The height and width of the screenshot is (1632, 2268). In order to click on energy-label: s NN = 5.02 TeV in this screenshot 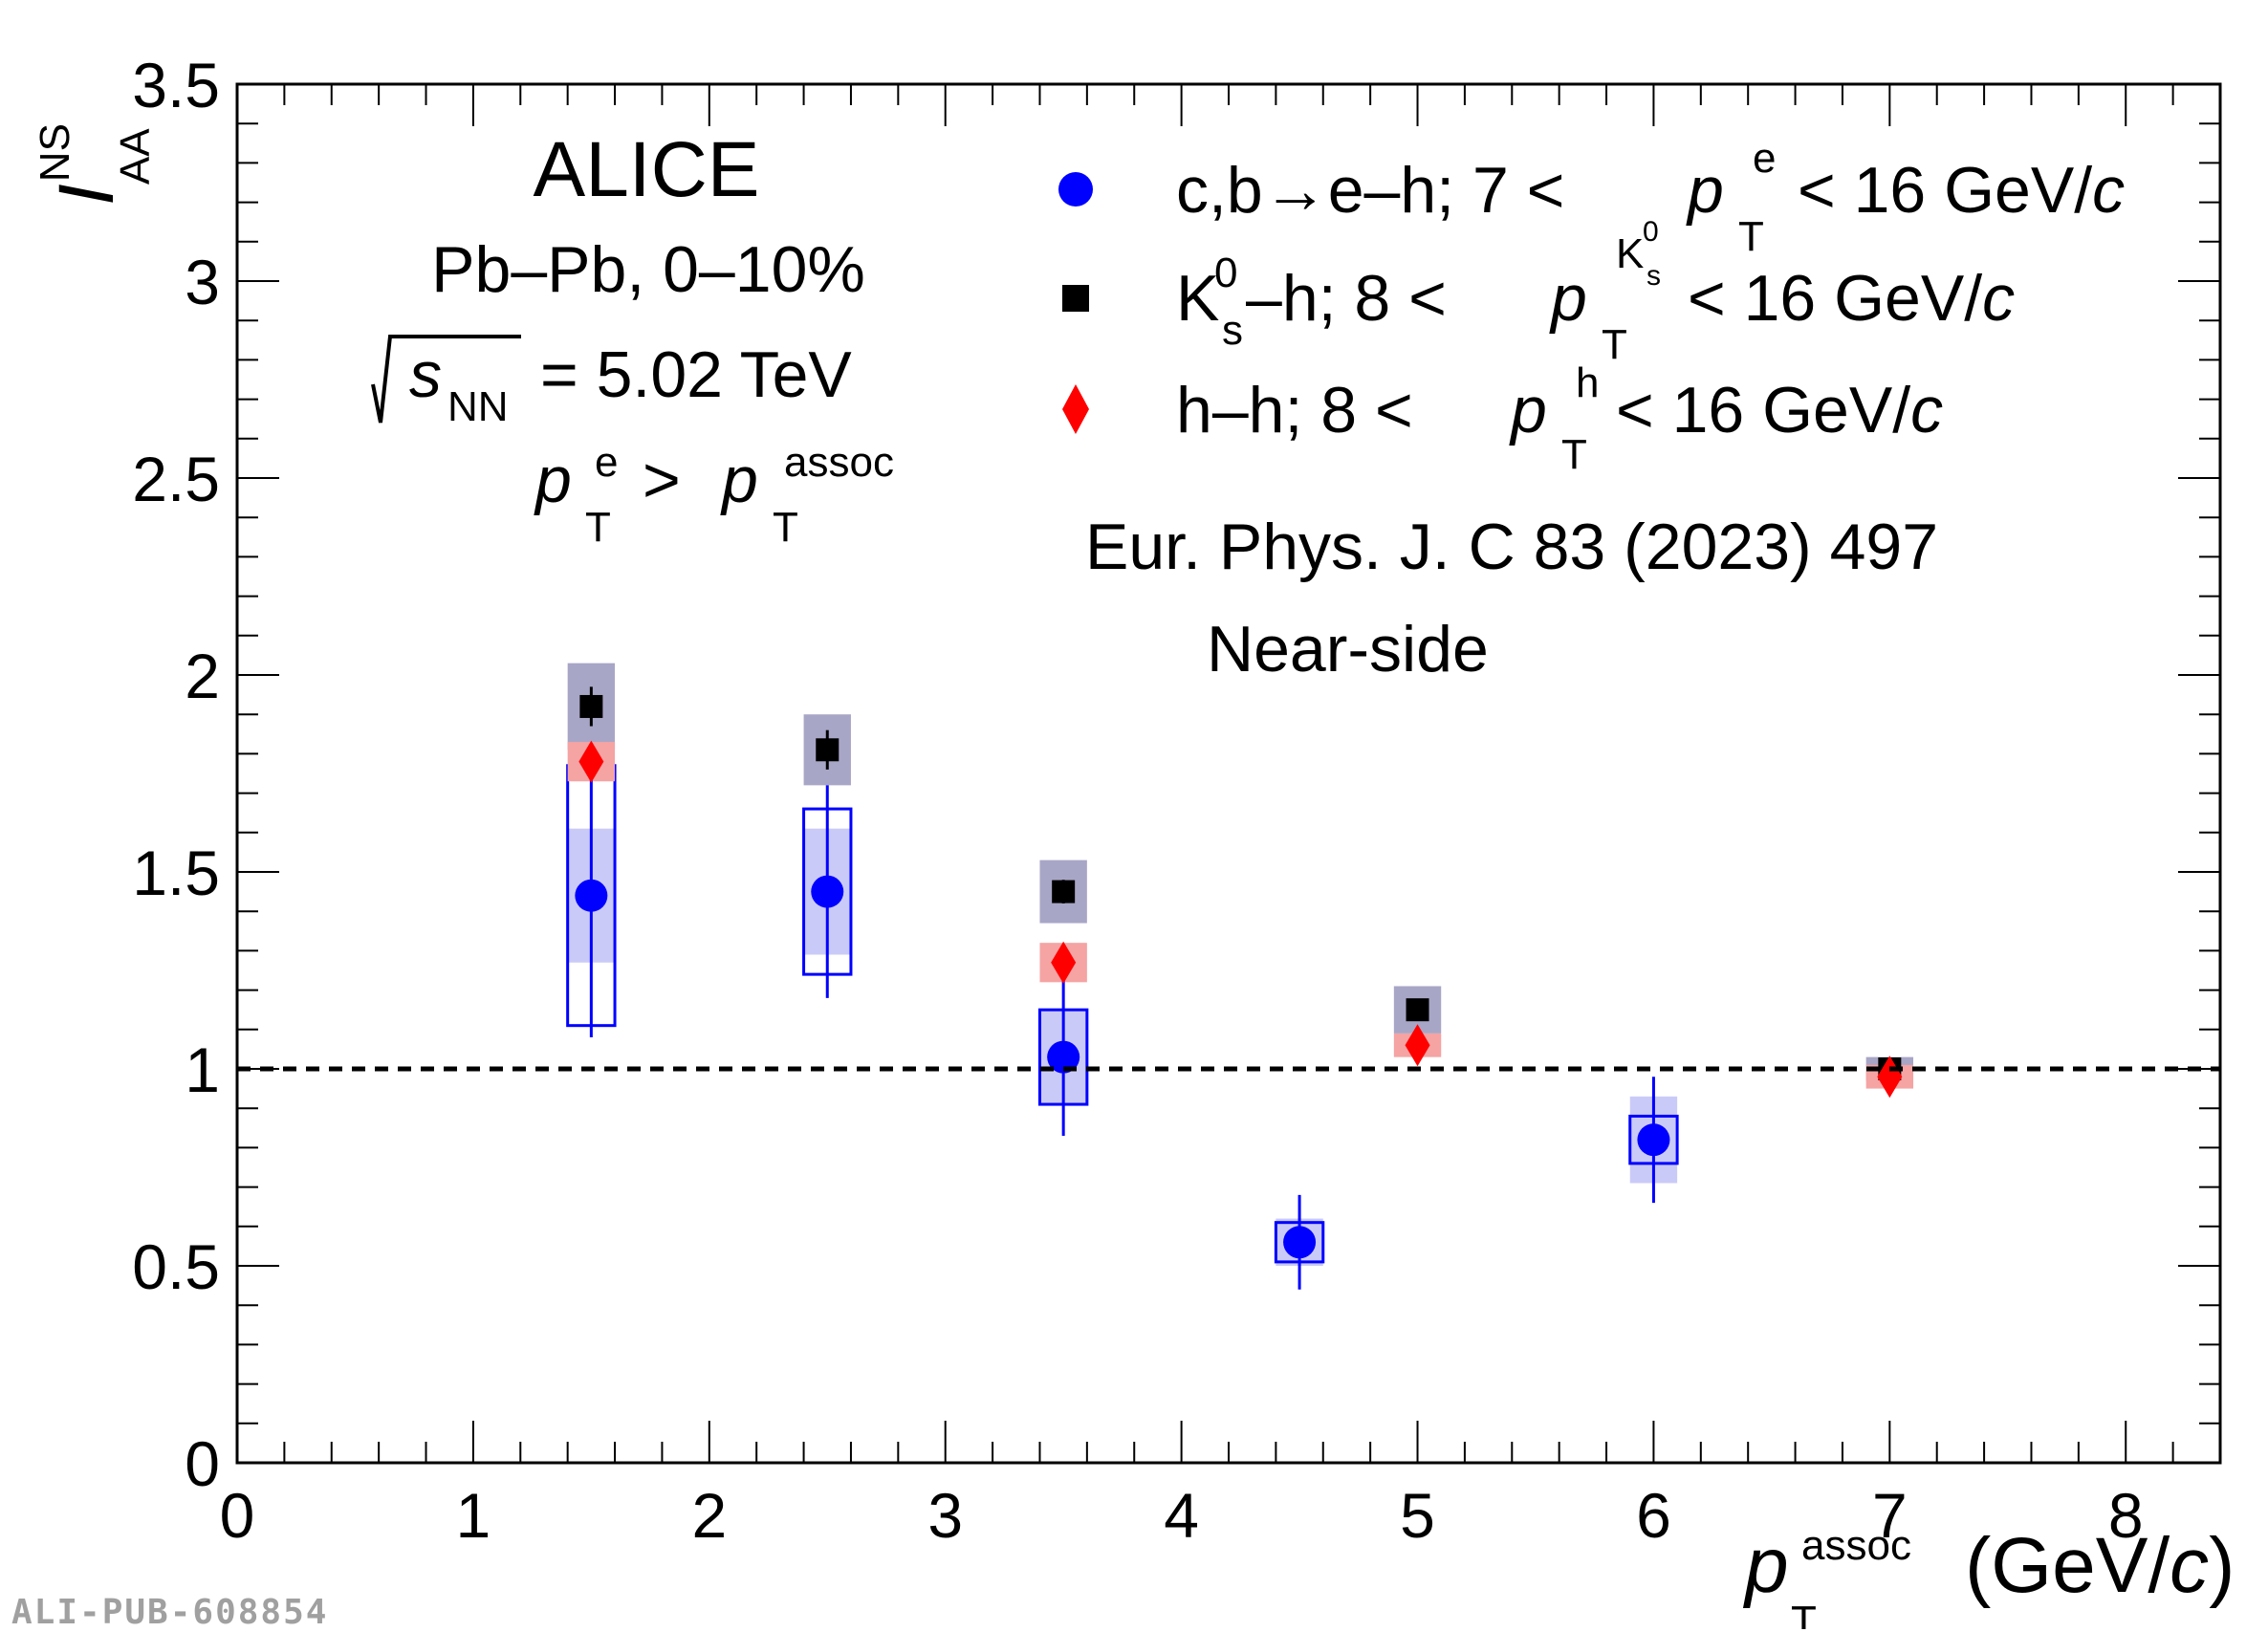, I will do `click(611, 382)`.